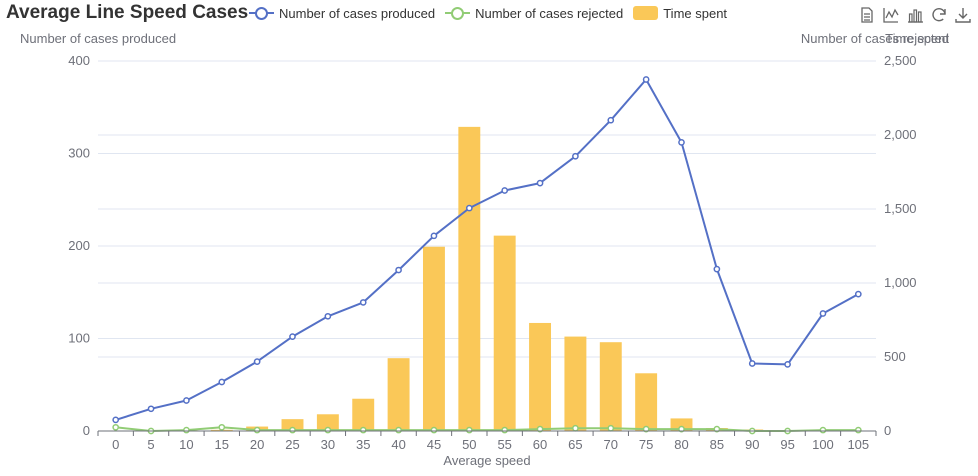 The image size is (978, 476). Describe the element at coordinates (875, 38) in the screenshot. I see `y-axis-right-name-1: Number of cases rejected` at that location.